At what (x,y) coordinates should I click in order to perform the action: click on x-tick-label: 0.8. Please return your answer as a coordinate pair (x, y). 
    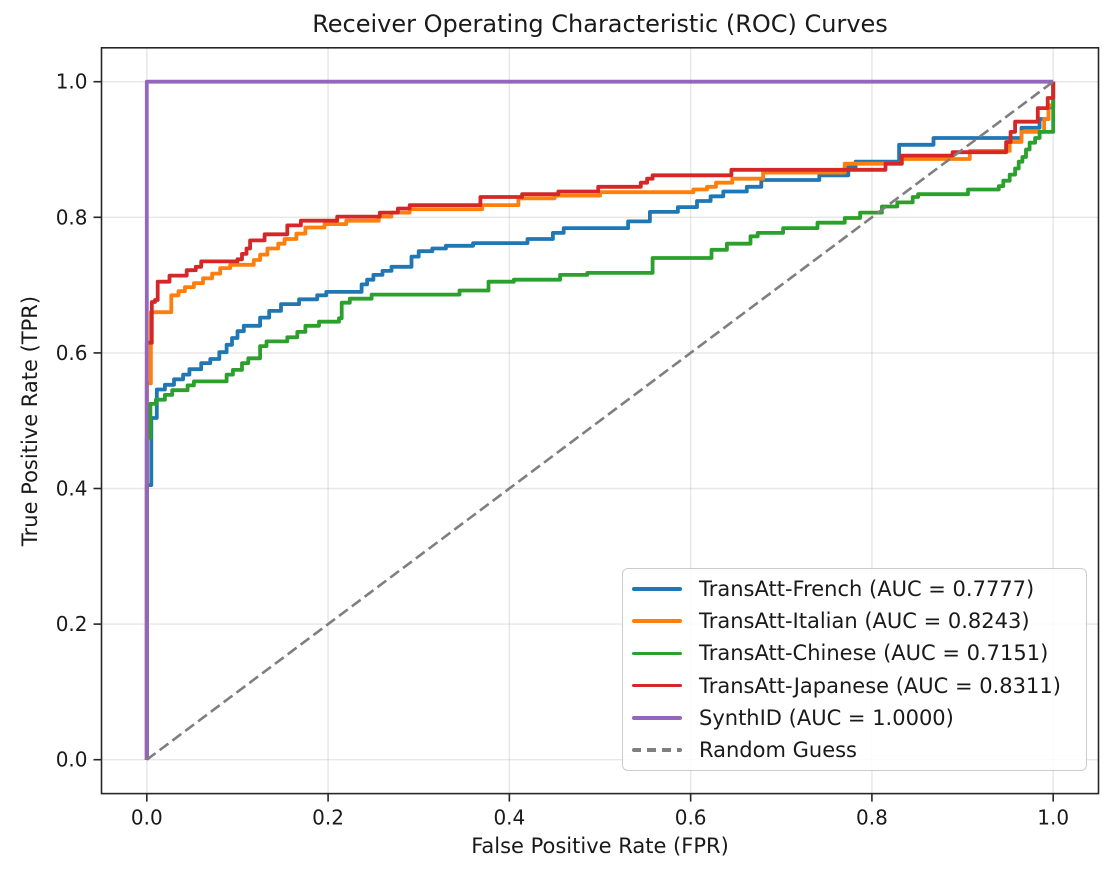
    Looking at the image, I should click on (872, 818).